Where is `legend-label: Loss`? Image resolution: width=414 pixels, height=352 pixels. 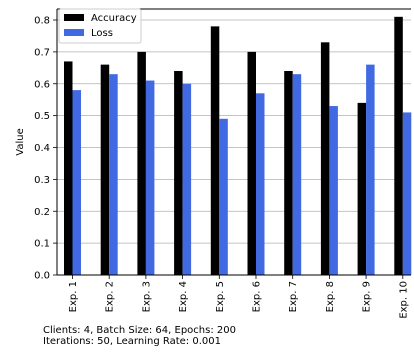 legend-label: Loss is located at coordinates (102, 33).